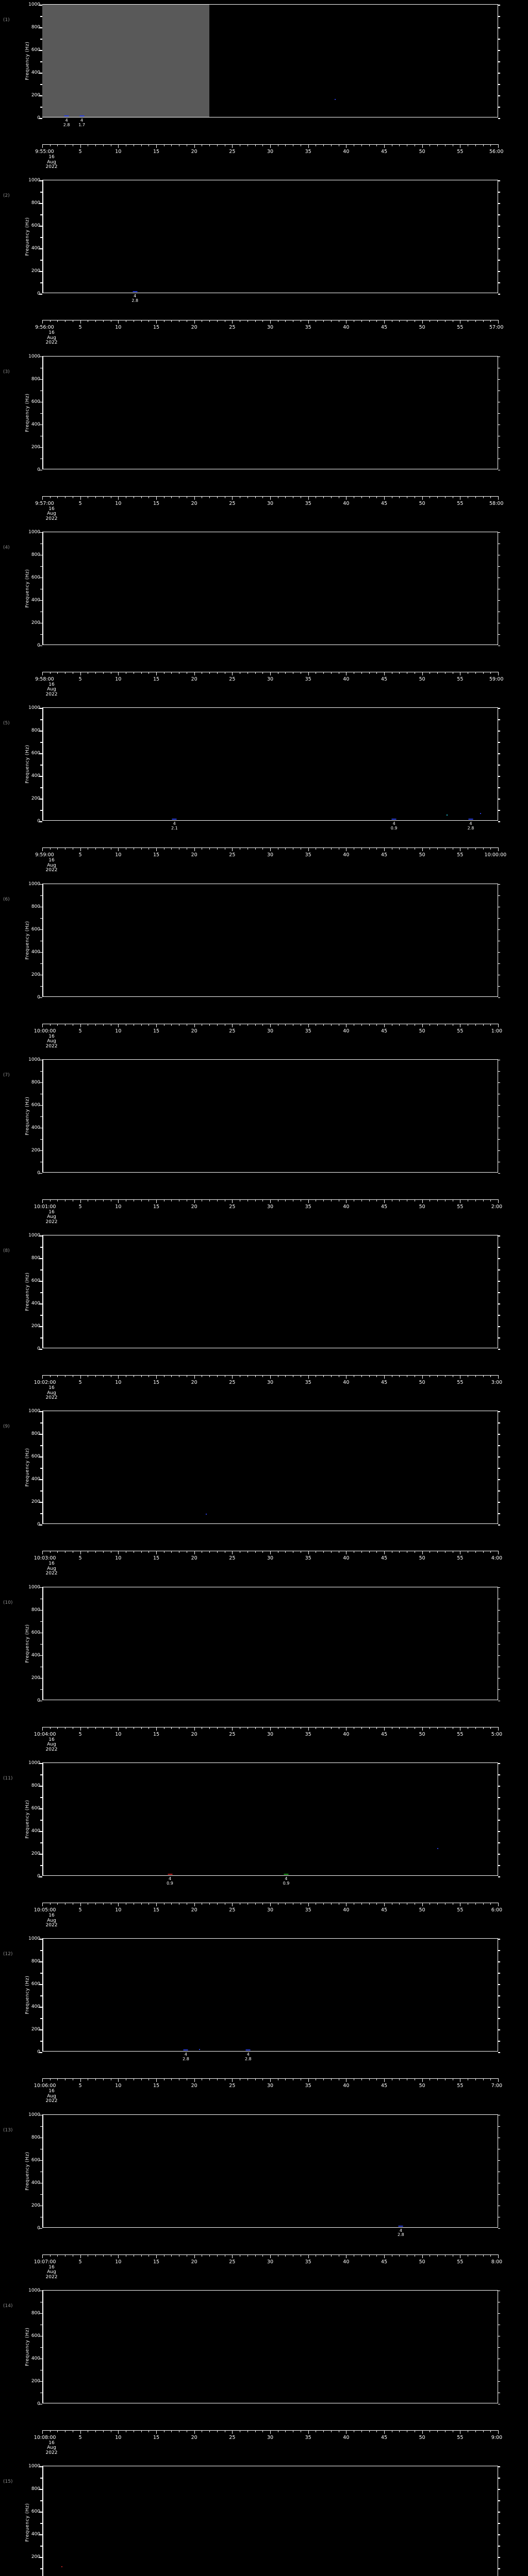 This screenshot has height=2576, width=528. I want to click on time-axis-tick-label: 15, so click(156, 1207).